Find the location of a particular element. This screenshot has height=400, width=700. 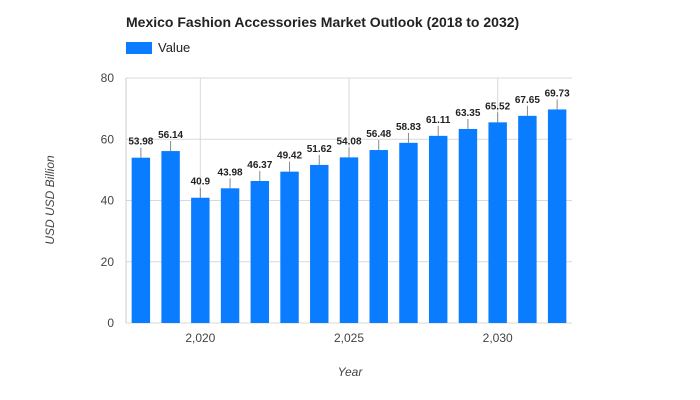

data-label: 69.73 is located at coordinates (557, 93).